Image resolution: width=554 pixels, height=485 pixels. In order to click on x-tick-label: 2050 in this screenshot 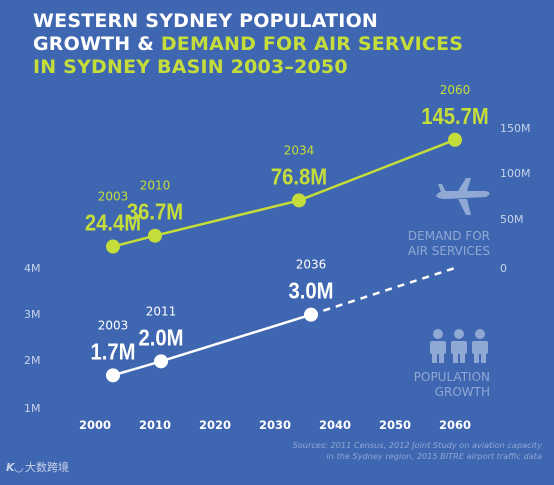, I will do `click(395, 425)`.